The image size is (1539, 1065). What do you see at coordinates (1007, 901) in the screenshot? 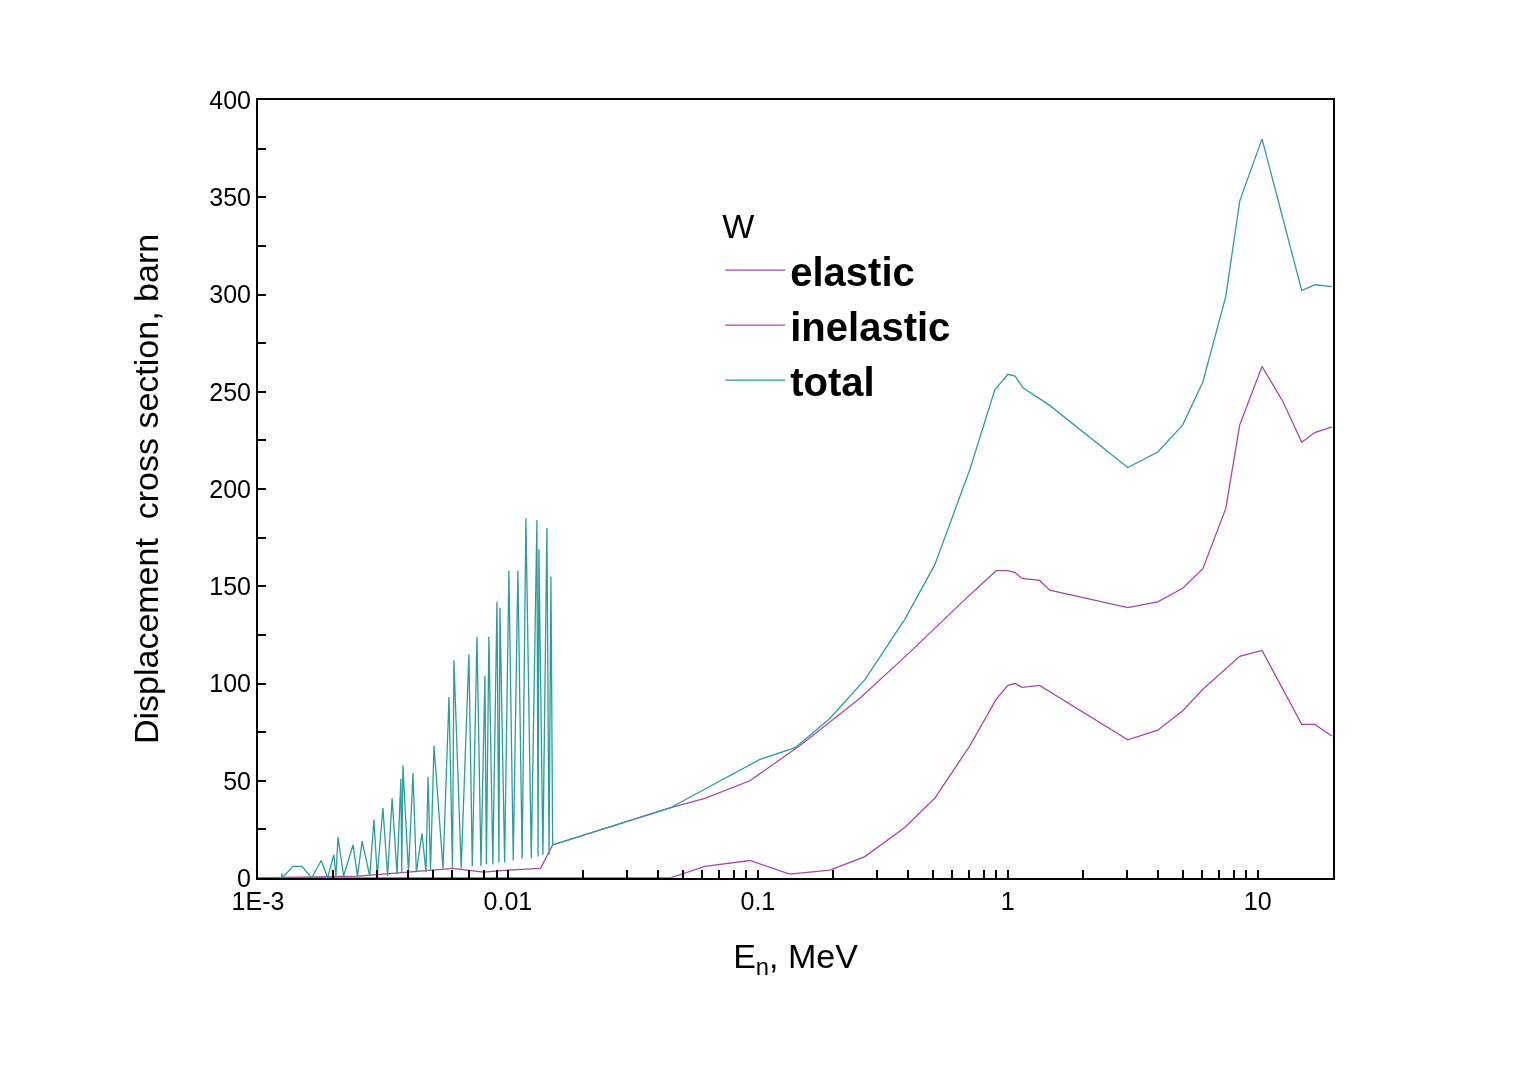
I see `x-tick-label: 1` at bounding box center [1007, 901].